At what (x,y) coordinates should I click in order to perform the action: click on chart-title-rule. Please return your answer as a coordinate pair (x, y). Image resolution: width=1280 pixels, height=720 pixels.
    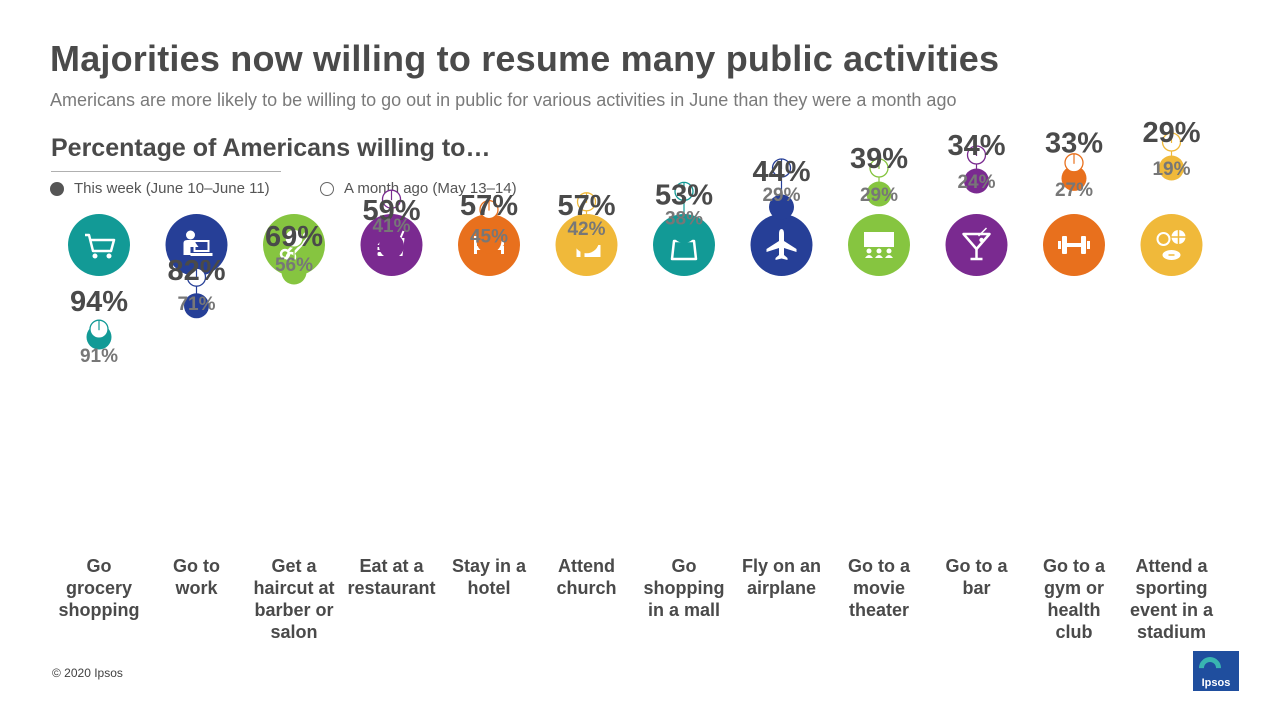
    Looking at the image, I should click on (166, 171).